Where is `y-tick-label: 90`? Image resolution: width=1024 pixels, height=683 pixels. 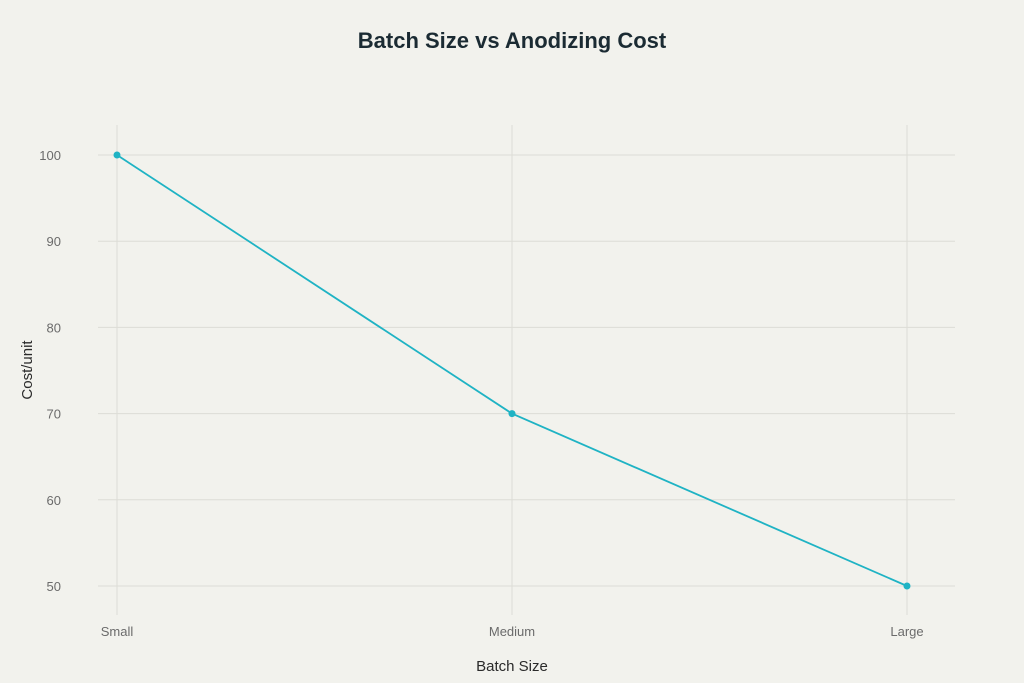 y-tick-label: 90 is located at coordinates (54, 241).